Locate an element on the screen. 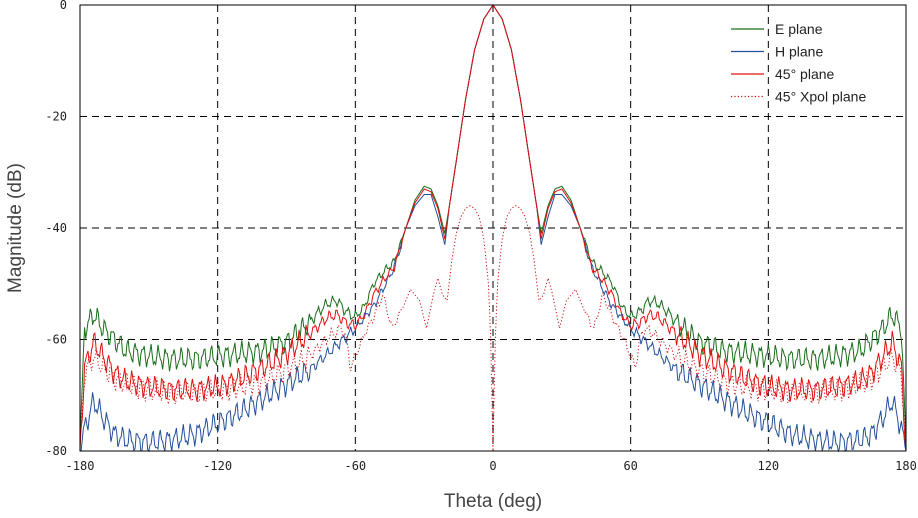 This screenshot has height=518, width=918. x-tick-label: 60 is located at coordinates (630, 466).